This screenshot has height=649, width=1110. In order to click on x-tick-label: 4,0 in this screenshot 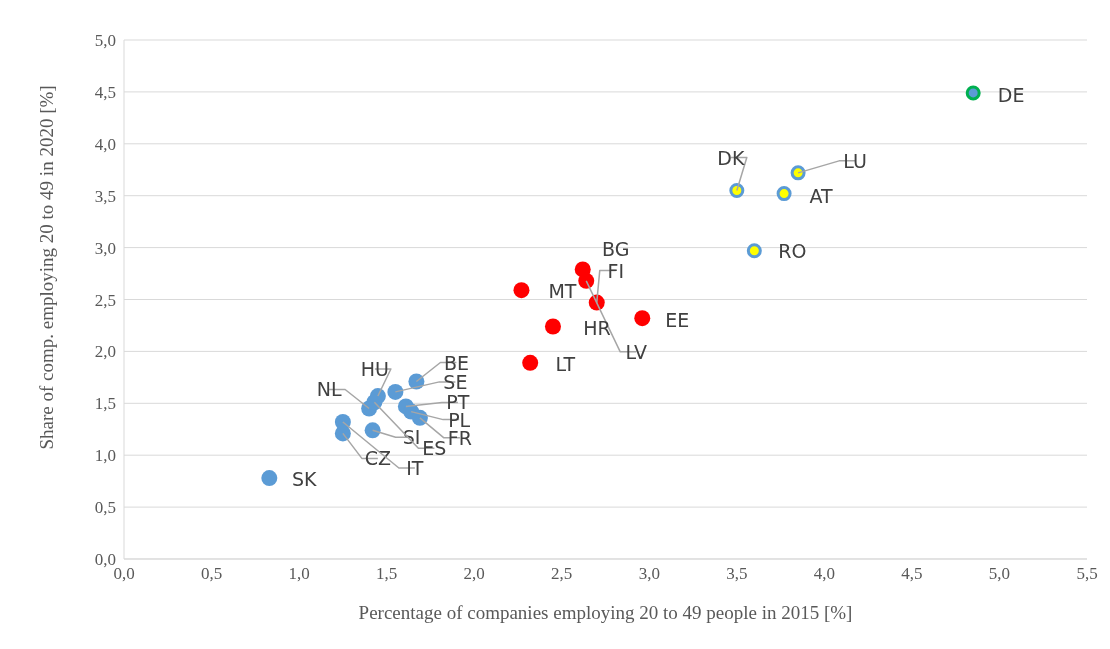, I will do `click(824, 574)`.